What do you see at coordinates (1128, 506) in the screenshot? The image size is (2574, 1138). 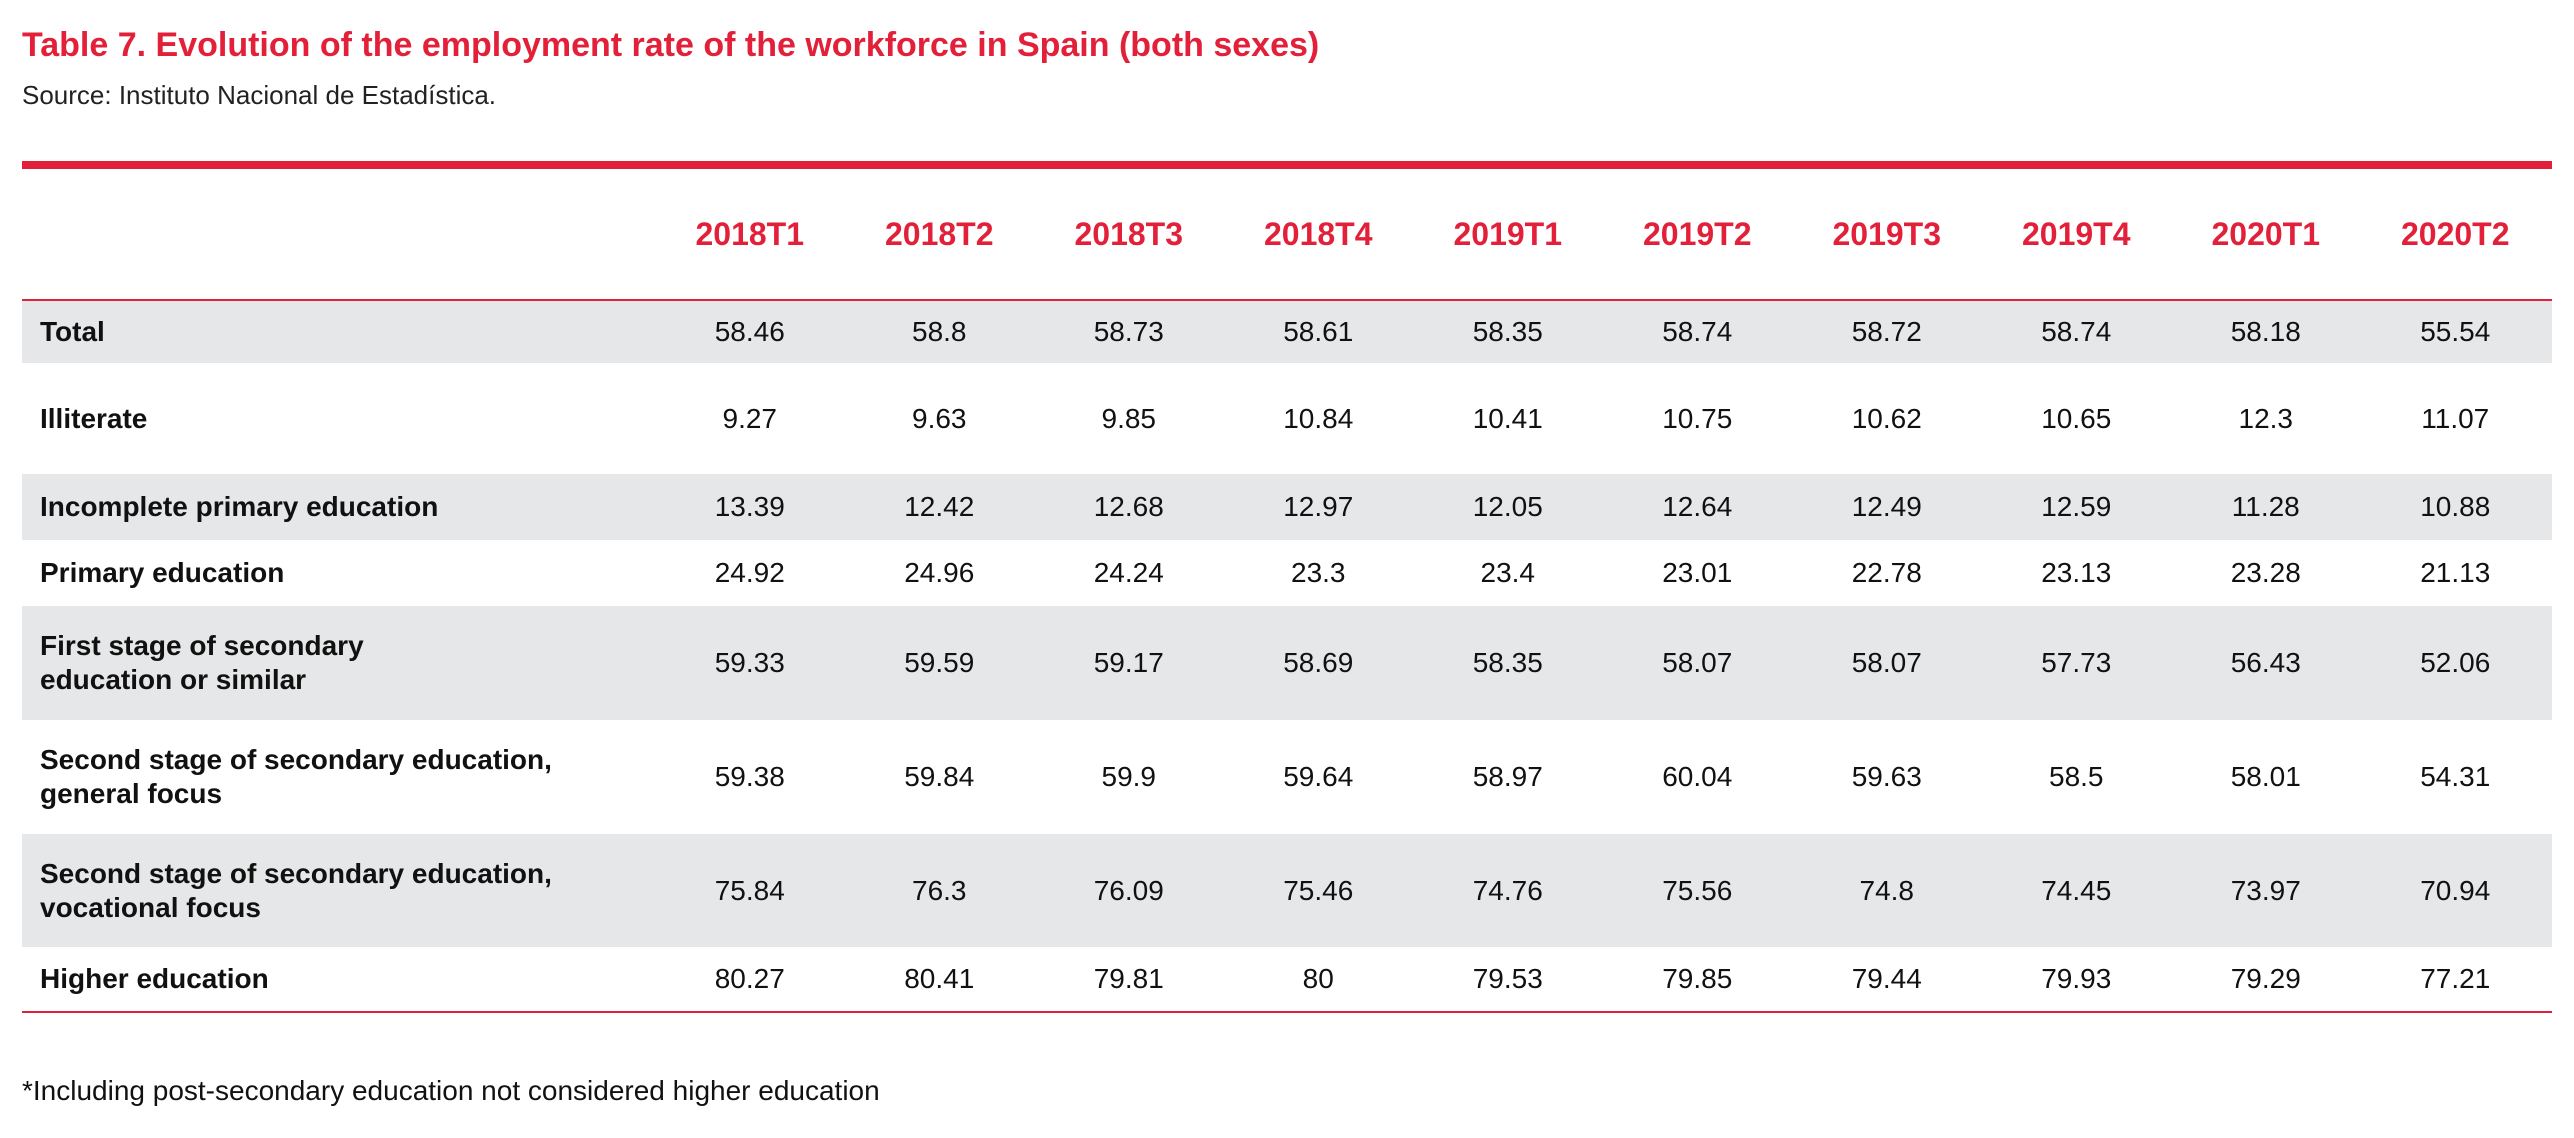 I see `table-cell: 12.68` at bounding box center [1128, 506].